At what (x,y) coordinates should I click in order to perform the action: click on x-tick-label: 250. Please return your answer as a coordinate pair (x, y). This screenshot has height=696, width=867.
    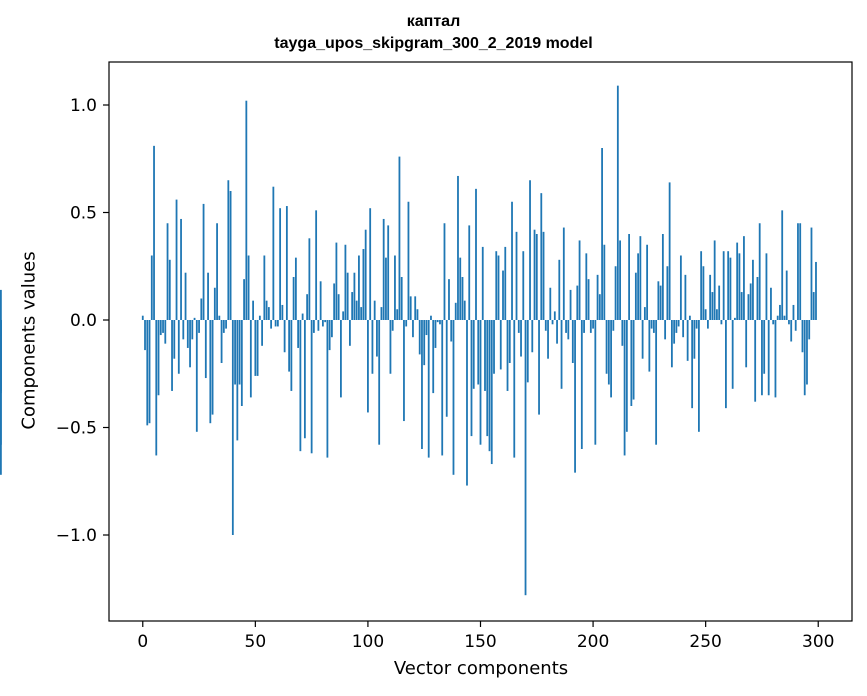
    Looking at the image, I should click on (705, 642).